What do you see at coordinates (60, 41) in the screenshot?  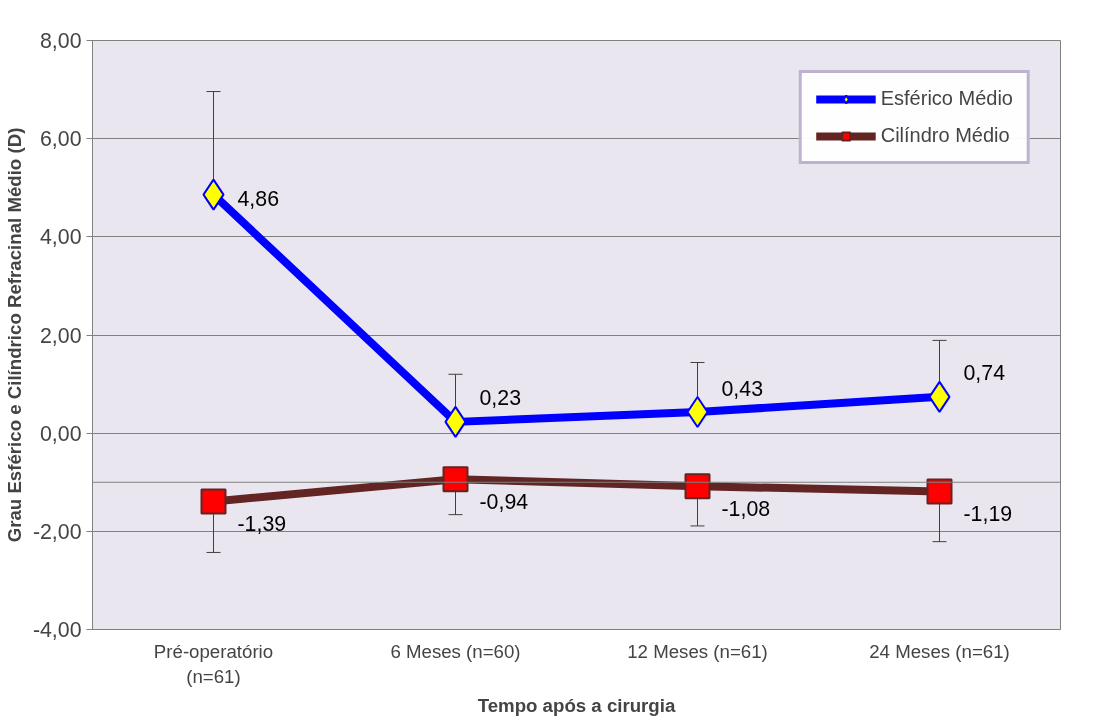 I see `y-tick-label: 8,00` at bounding box center [60, 41].